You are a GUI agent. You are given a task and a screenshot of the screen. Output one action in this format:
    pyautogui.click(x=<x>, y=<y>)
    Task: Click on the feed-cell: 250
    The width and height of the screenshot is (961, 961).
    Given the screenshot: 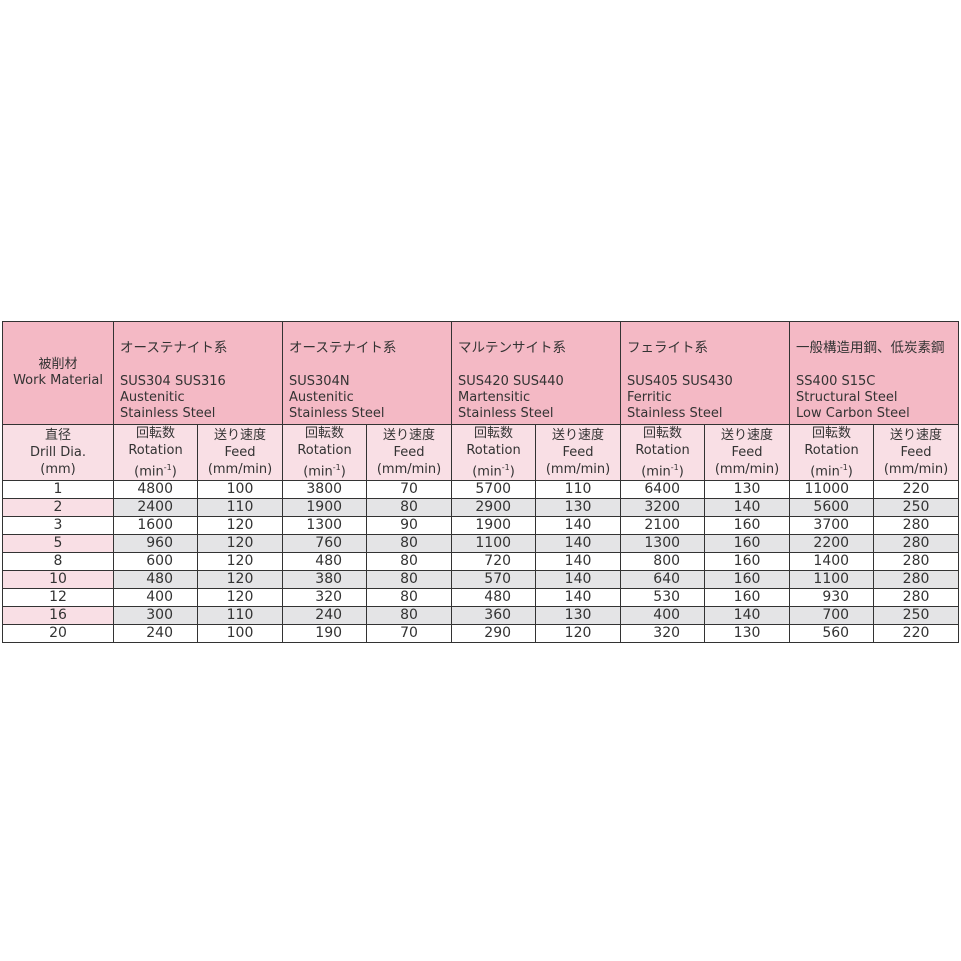 What is the action you would take?
    pyautogui.click(x=916, y=508)
    